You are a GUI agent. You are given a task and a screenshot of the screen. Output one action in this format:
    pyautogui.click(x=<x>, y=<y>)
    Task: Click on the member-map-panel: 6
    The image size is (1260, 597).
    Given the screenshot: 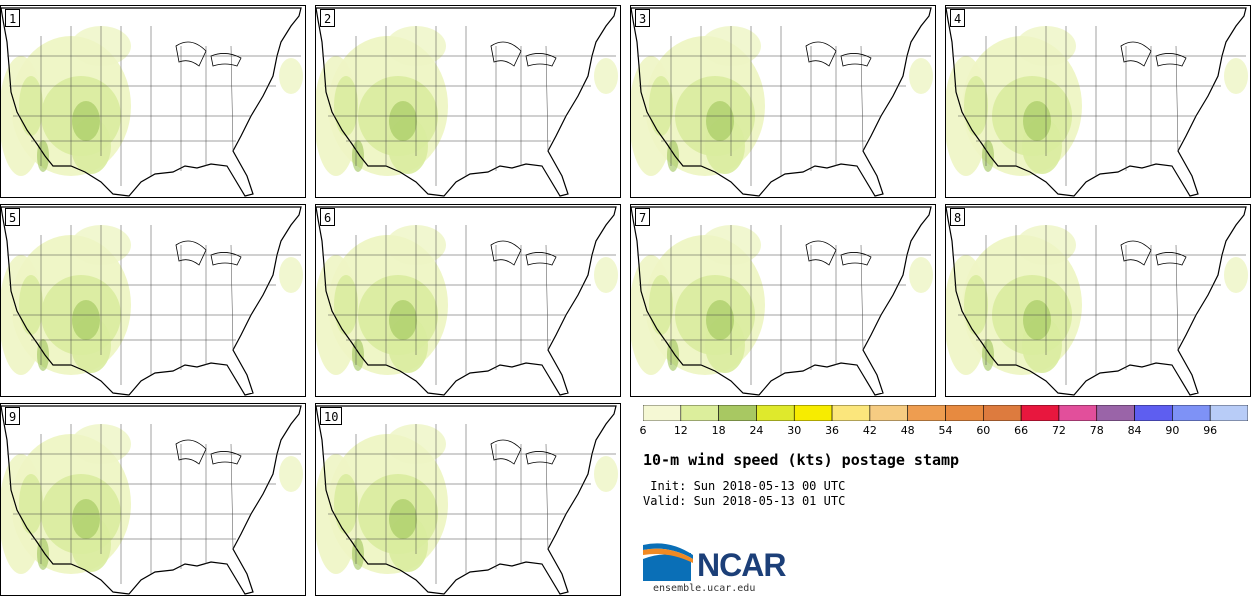 What is the action you would take?
    pyautogui.click(x=468, y=300)
    